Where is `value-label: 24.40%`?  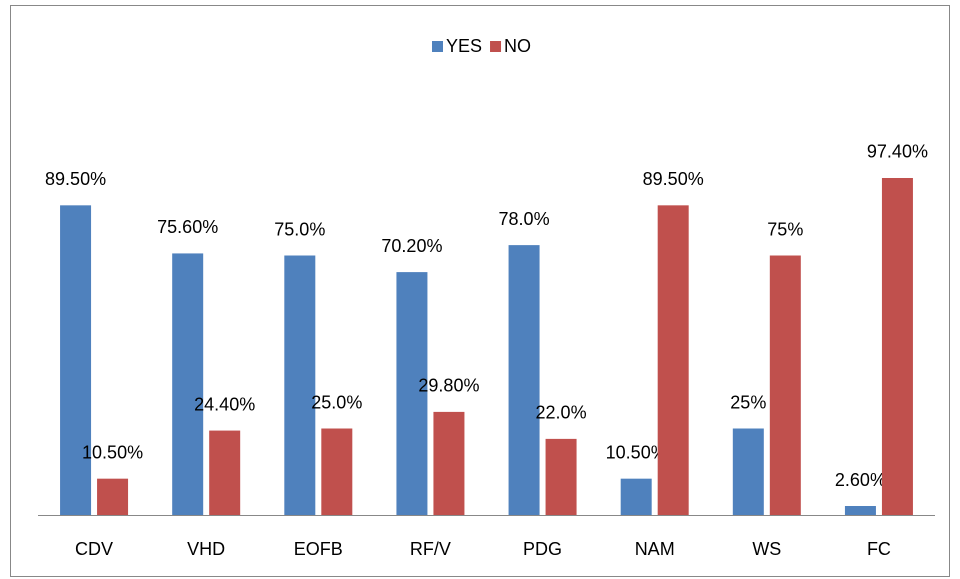
value-label: 24.40% is located at coordinates (224, 404).